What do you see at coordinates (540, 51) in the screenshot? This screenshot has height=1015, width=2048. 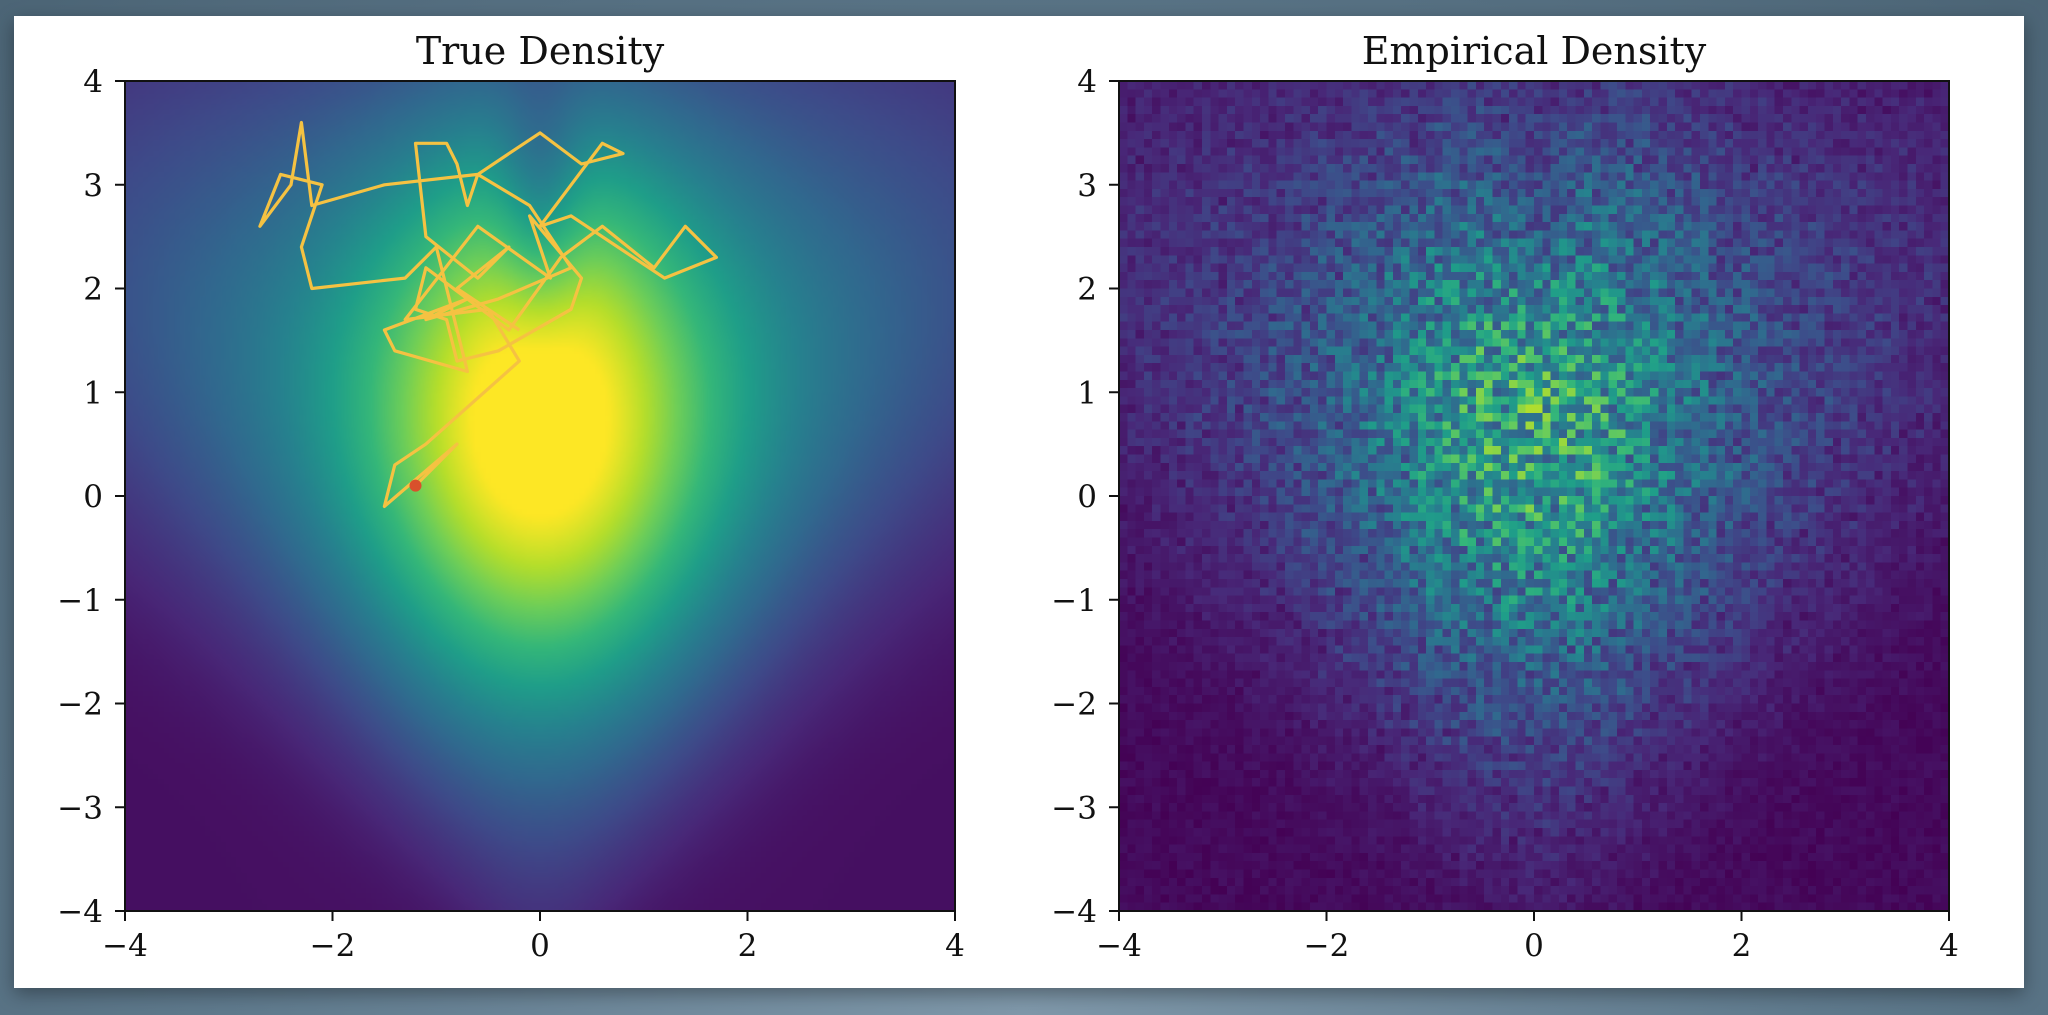 I see `chart-title-true-density: True Density` at bounding box center [540, 51].